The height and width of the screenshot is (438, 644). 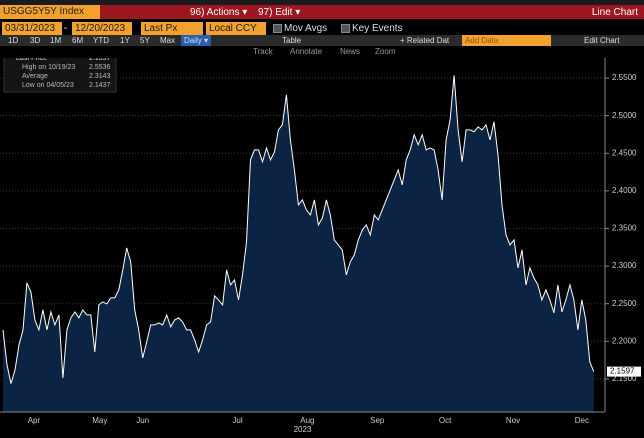 What do you see at coordinates (292, 40) in the screenshot?
I see `table-button: Table` at bounding box center [292, 40].